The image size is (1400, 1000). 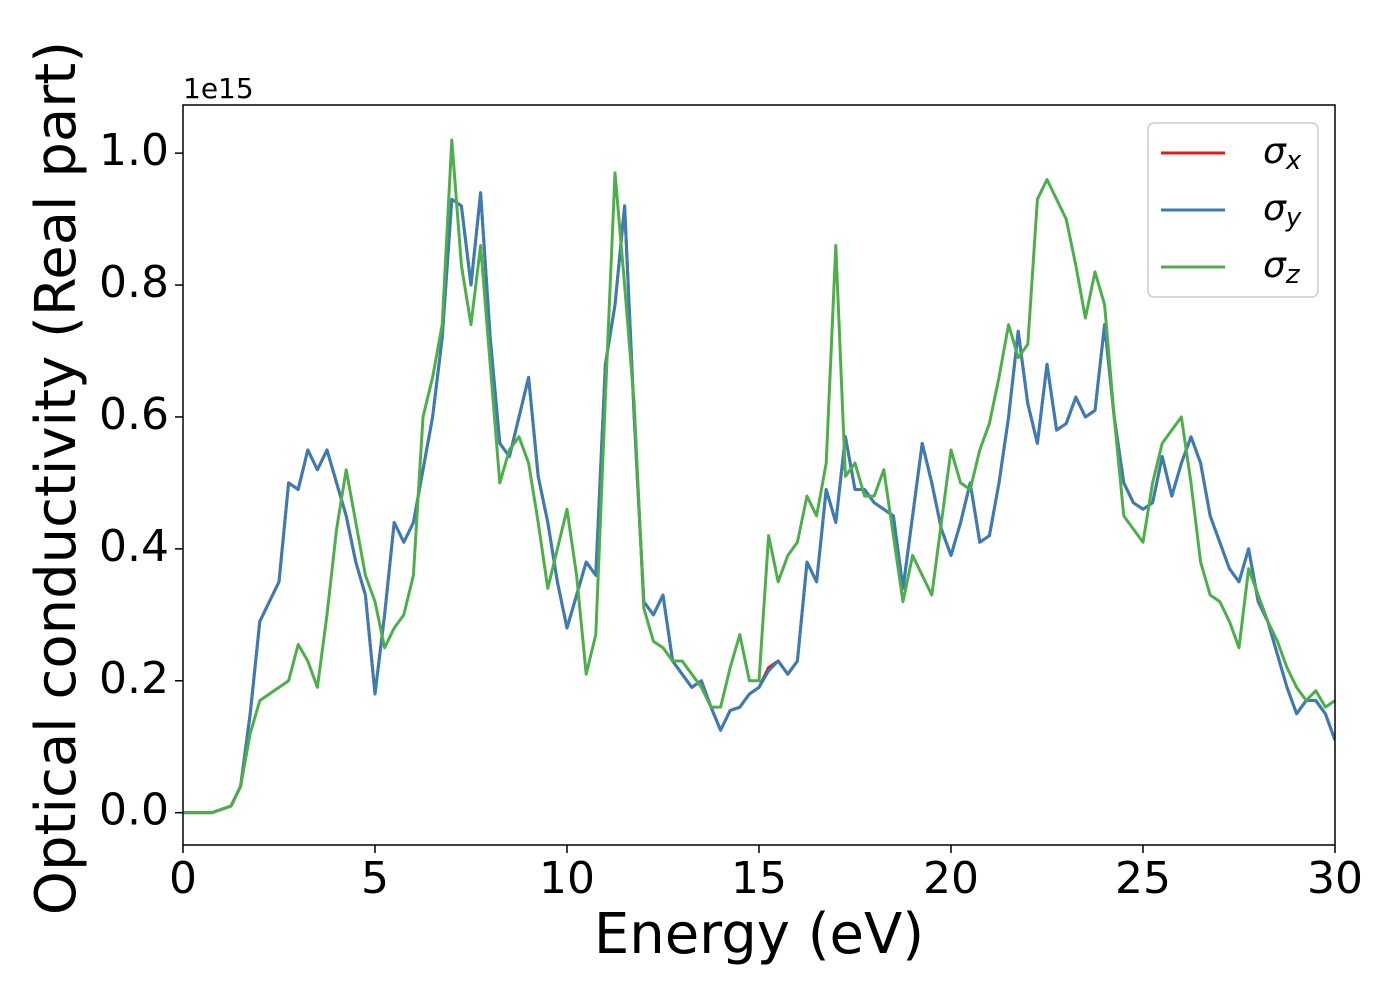 What do you see at coordinates (1282, 210) in the screenshot?
I see `legend-label: σy` at bounding box center [1282, 210].